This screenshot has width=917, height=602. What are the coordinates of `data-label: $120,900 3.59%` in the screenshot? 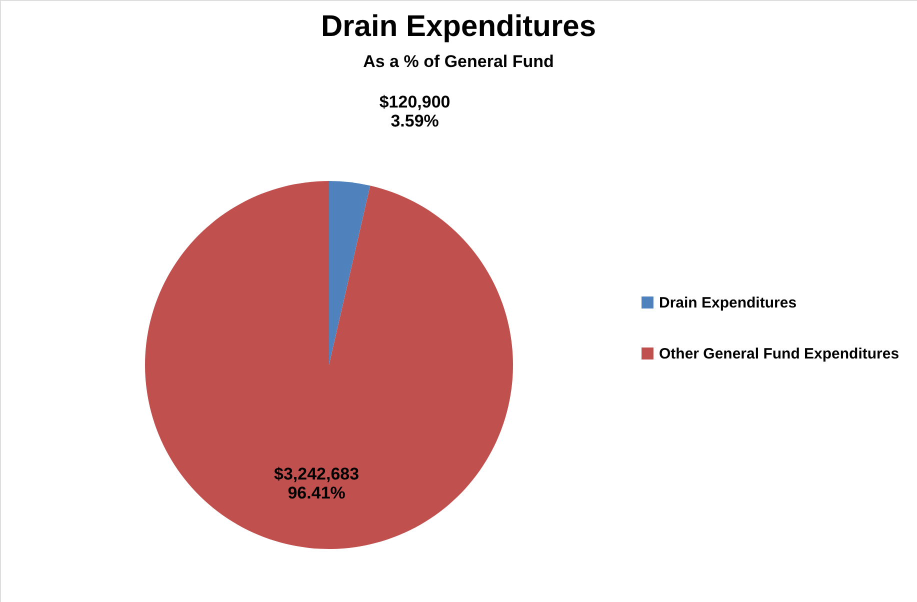 It's located at (414, 111).